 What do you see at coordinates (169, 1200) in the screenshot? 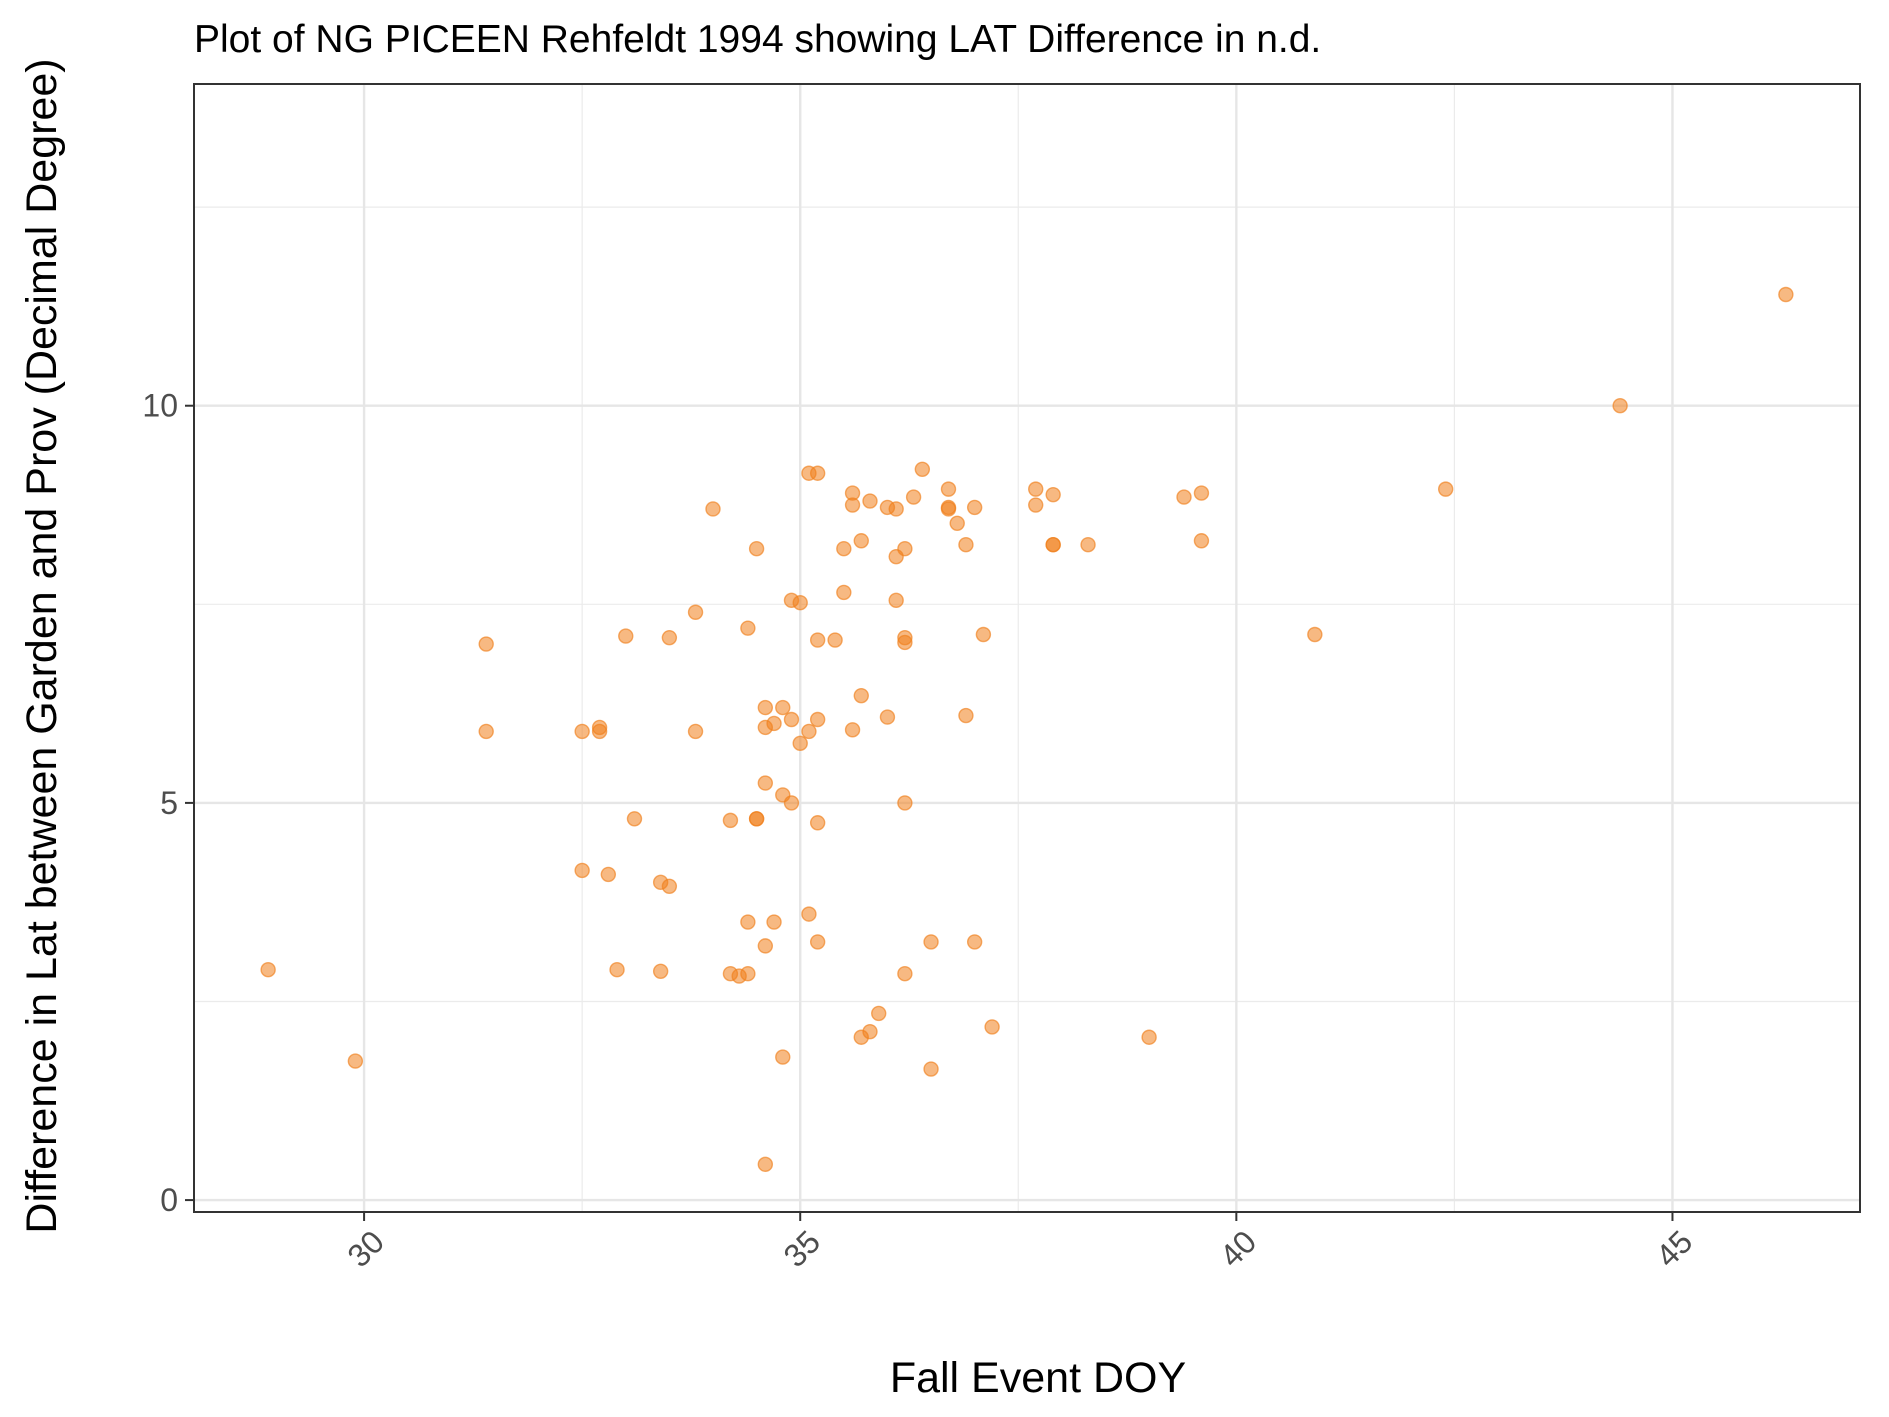
I see `y-tick-label: 0` at bounding box center [169, 1200].